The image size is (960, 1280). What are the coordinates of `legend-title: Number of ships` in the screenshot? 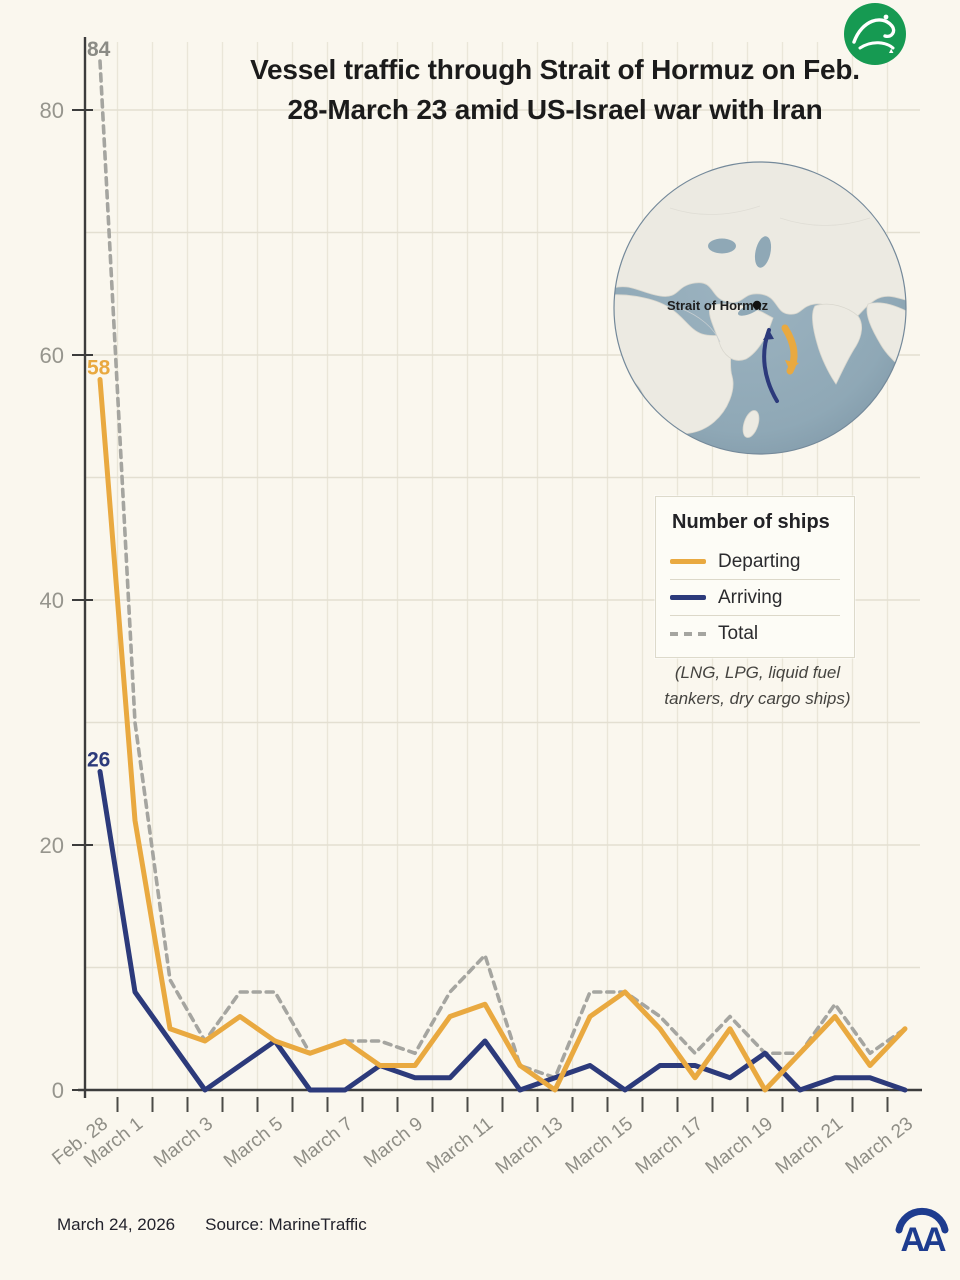 It's located at (751, 522).